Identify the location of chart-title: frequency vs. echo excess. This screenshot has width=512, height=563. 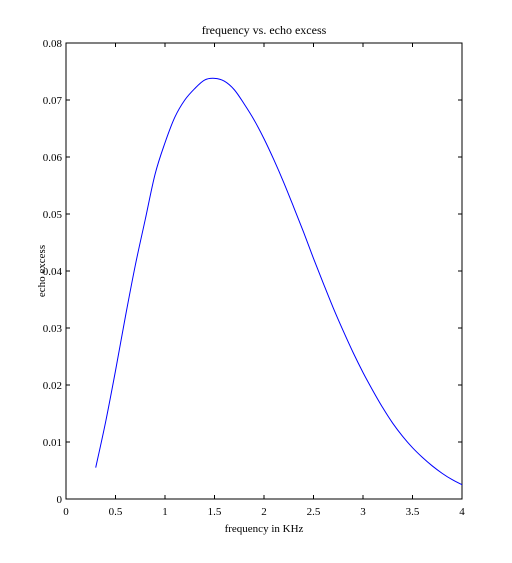
(264, 30).